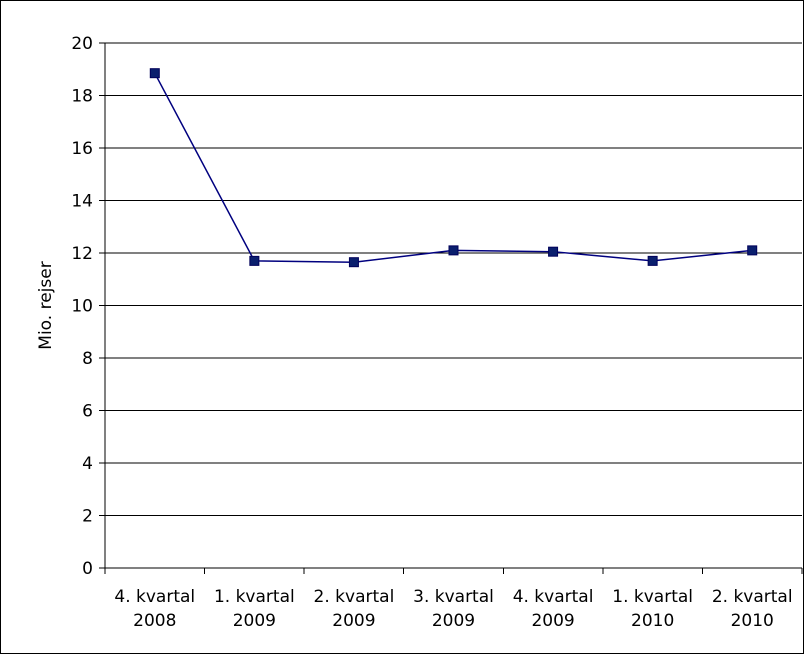 The width and height of the screenshot is (804, 655). Describe the element at coordinates (453, 597) in the screenshot. I see `x-tick-label-line: 3. kvartal` at that location.